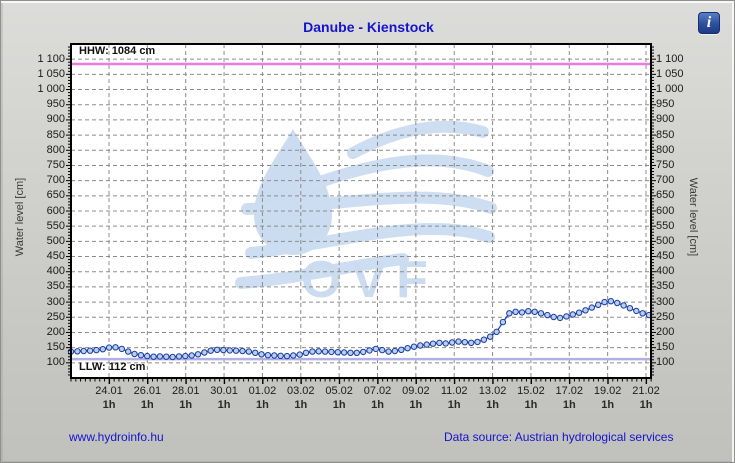  Describe the element at coordinates (665, 256) in the screenshot. I see `y-tick-label-right: 450` at that location.